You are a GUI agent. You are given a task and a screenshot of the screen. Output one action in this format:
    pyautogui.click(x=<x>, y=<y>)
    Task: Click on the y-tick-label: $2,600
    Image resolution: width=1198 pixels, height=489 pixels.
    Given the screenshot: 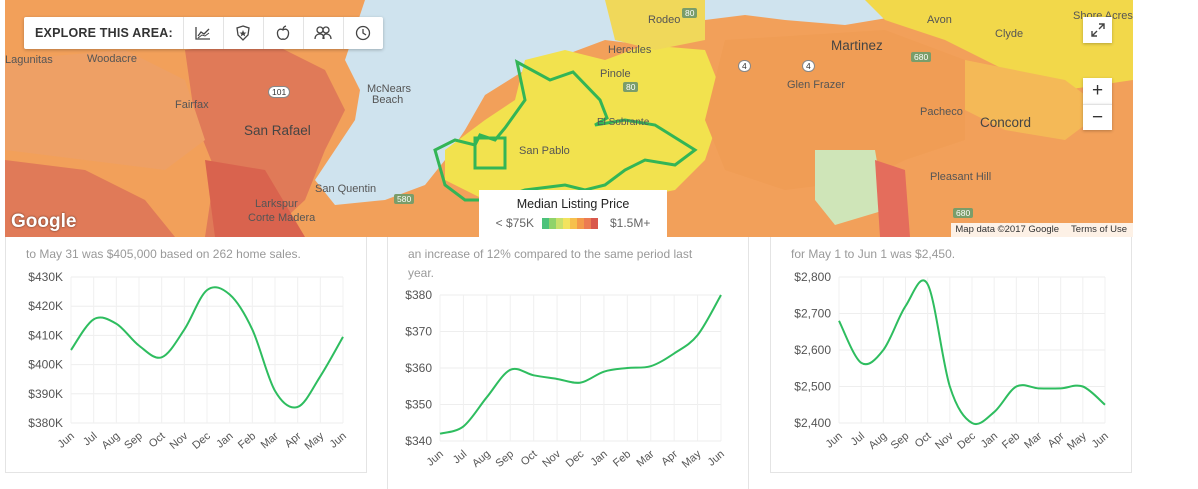 What is the action you would take?
    pyautogui.click(x=812, y=350)
    